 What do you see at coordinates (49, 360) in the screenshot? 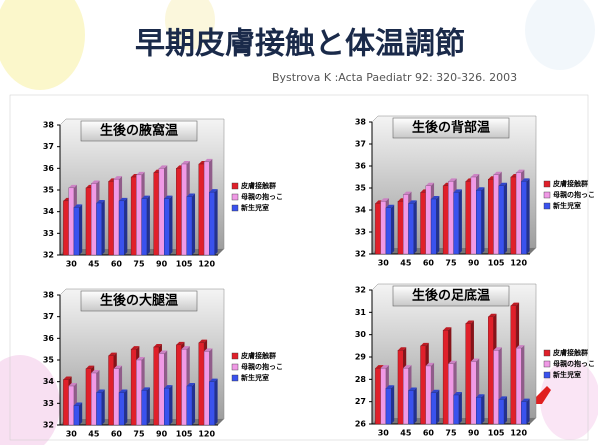
I see `y-tick-label: 35` at bounding box center [49, 360].